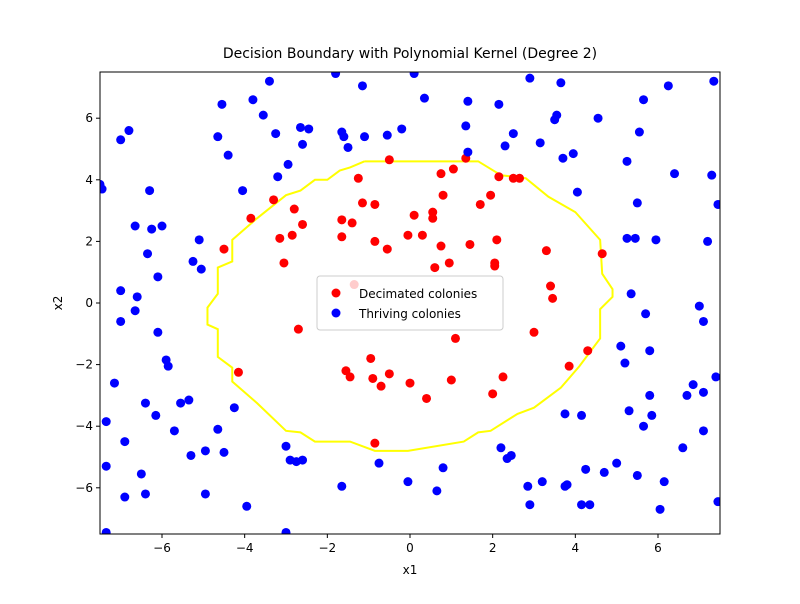 The image size is (800, 604). What do you see at coordinates (89, 118) in the screenshot?
I see `y-tick-label: 6` at bounding box center [89, 118].